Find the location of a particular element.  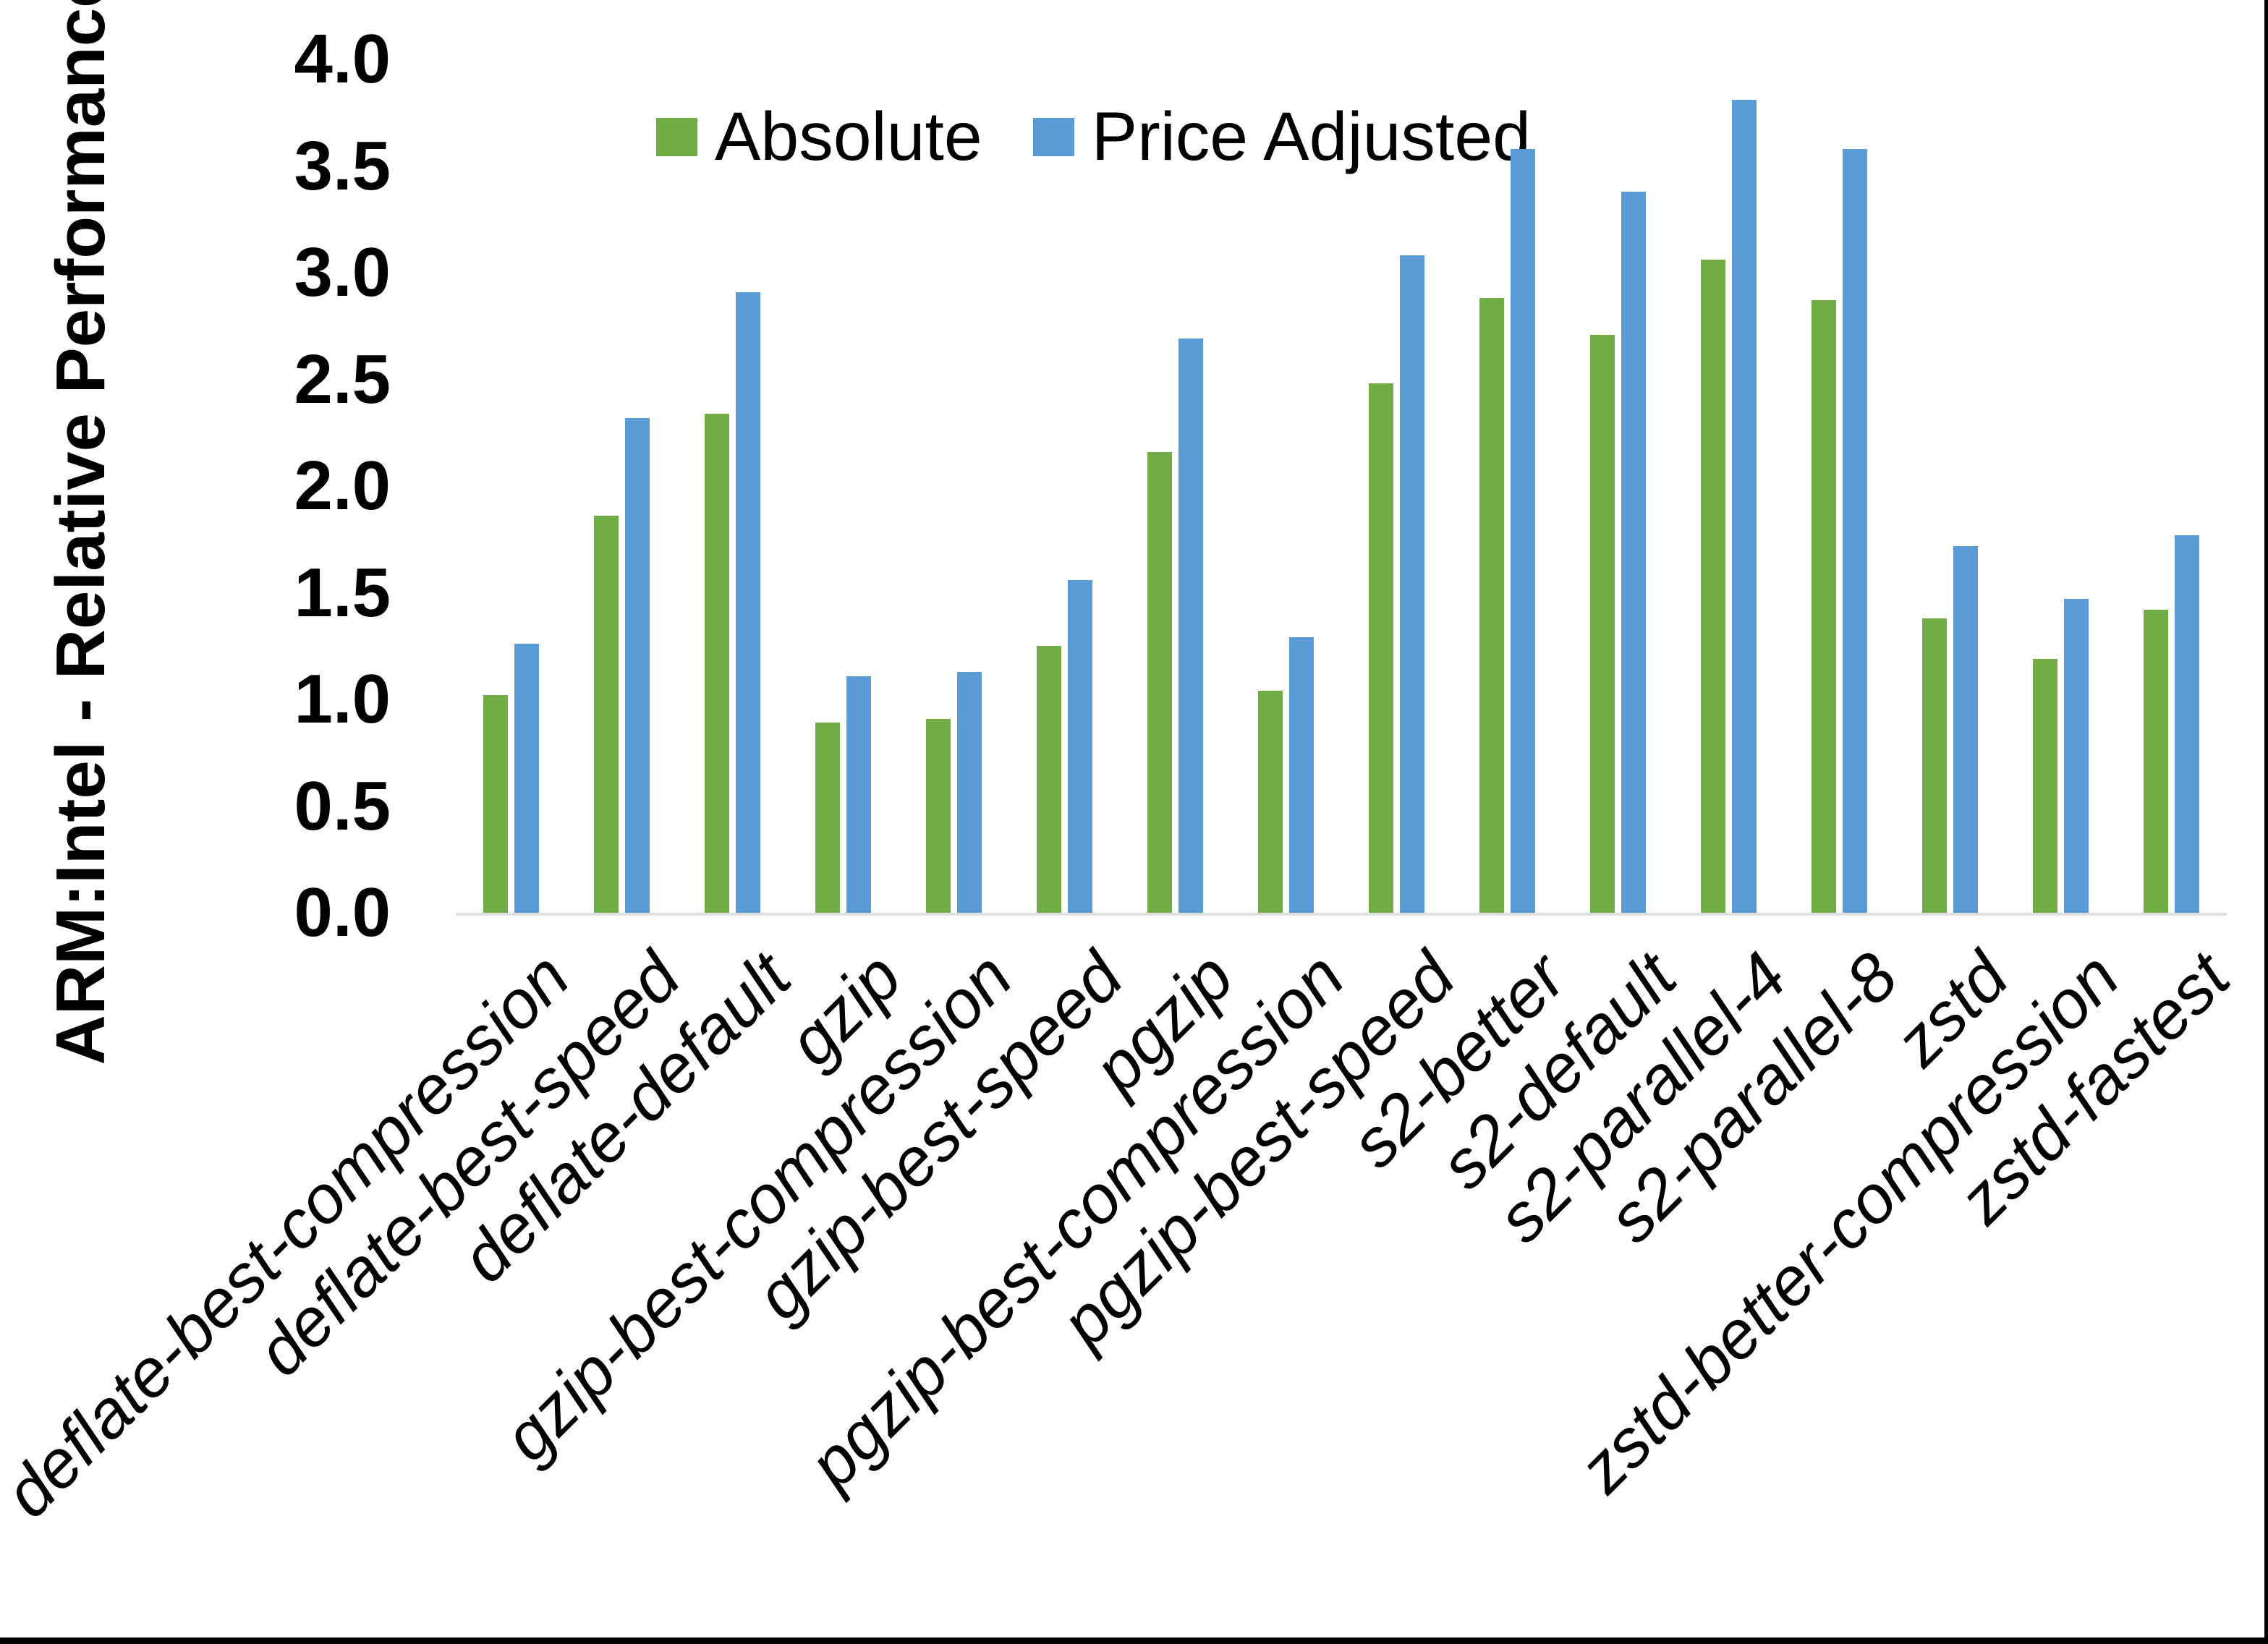

y-tick-label: 1.5 is located at coordinates (342, 592).